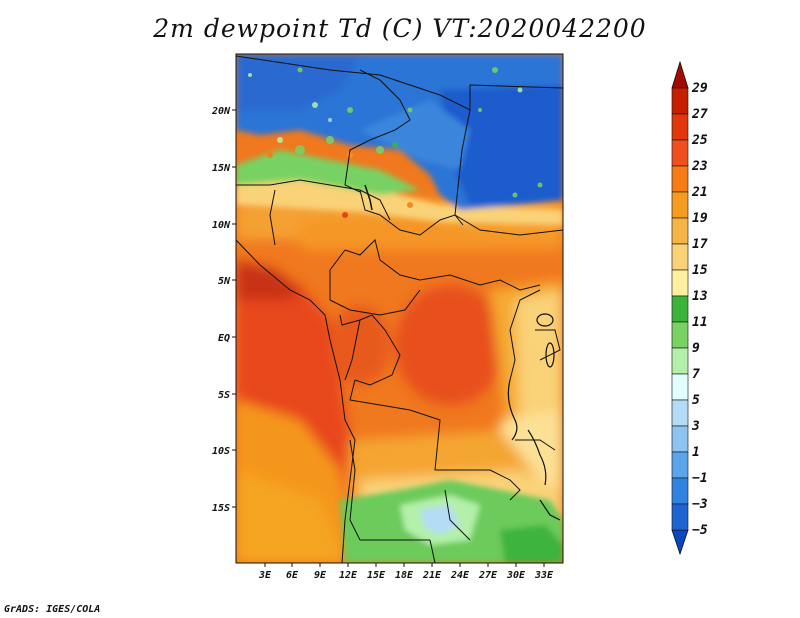 This screenshot has height=618, width=800. I want to click on lat-label: 5S, so click(224, 395).